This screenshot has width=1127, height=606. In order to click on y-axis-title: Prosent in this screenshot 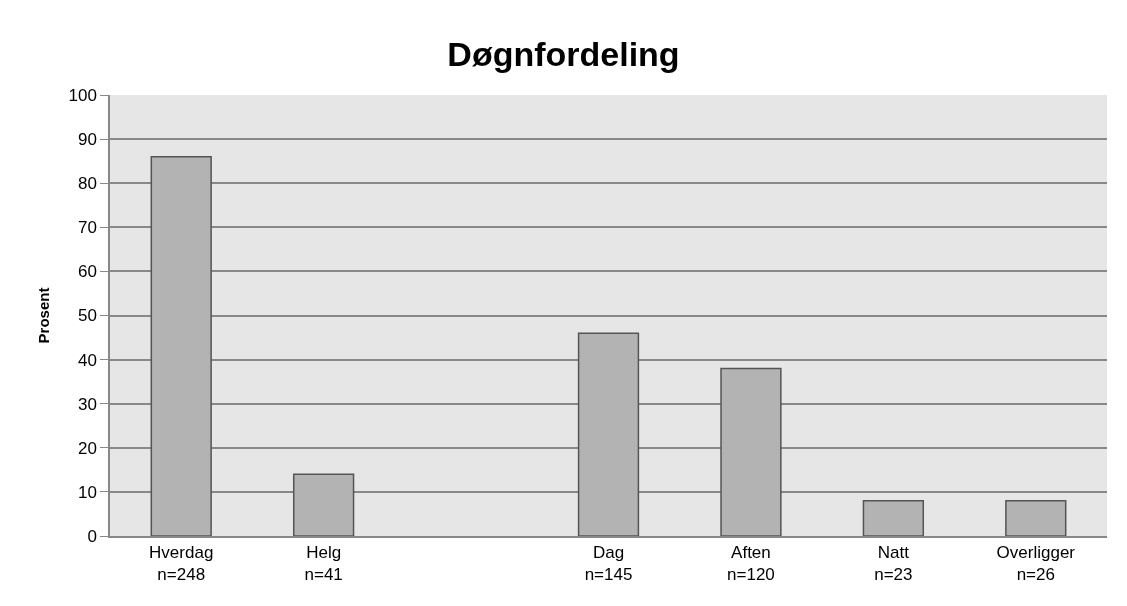, I will do `click(44, 315)`.